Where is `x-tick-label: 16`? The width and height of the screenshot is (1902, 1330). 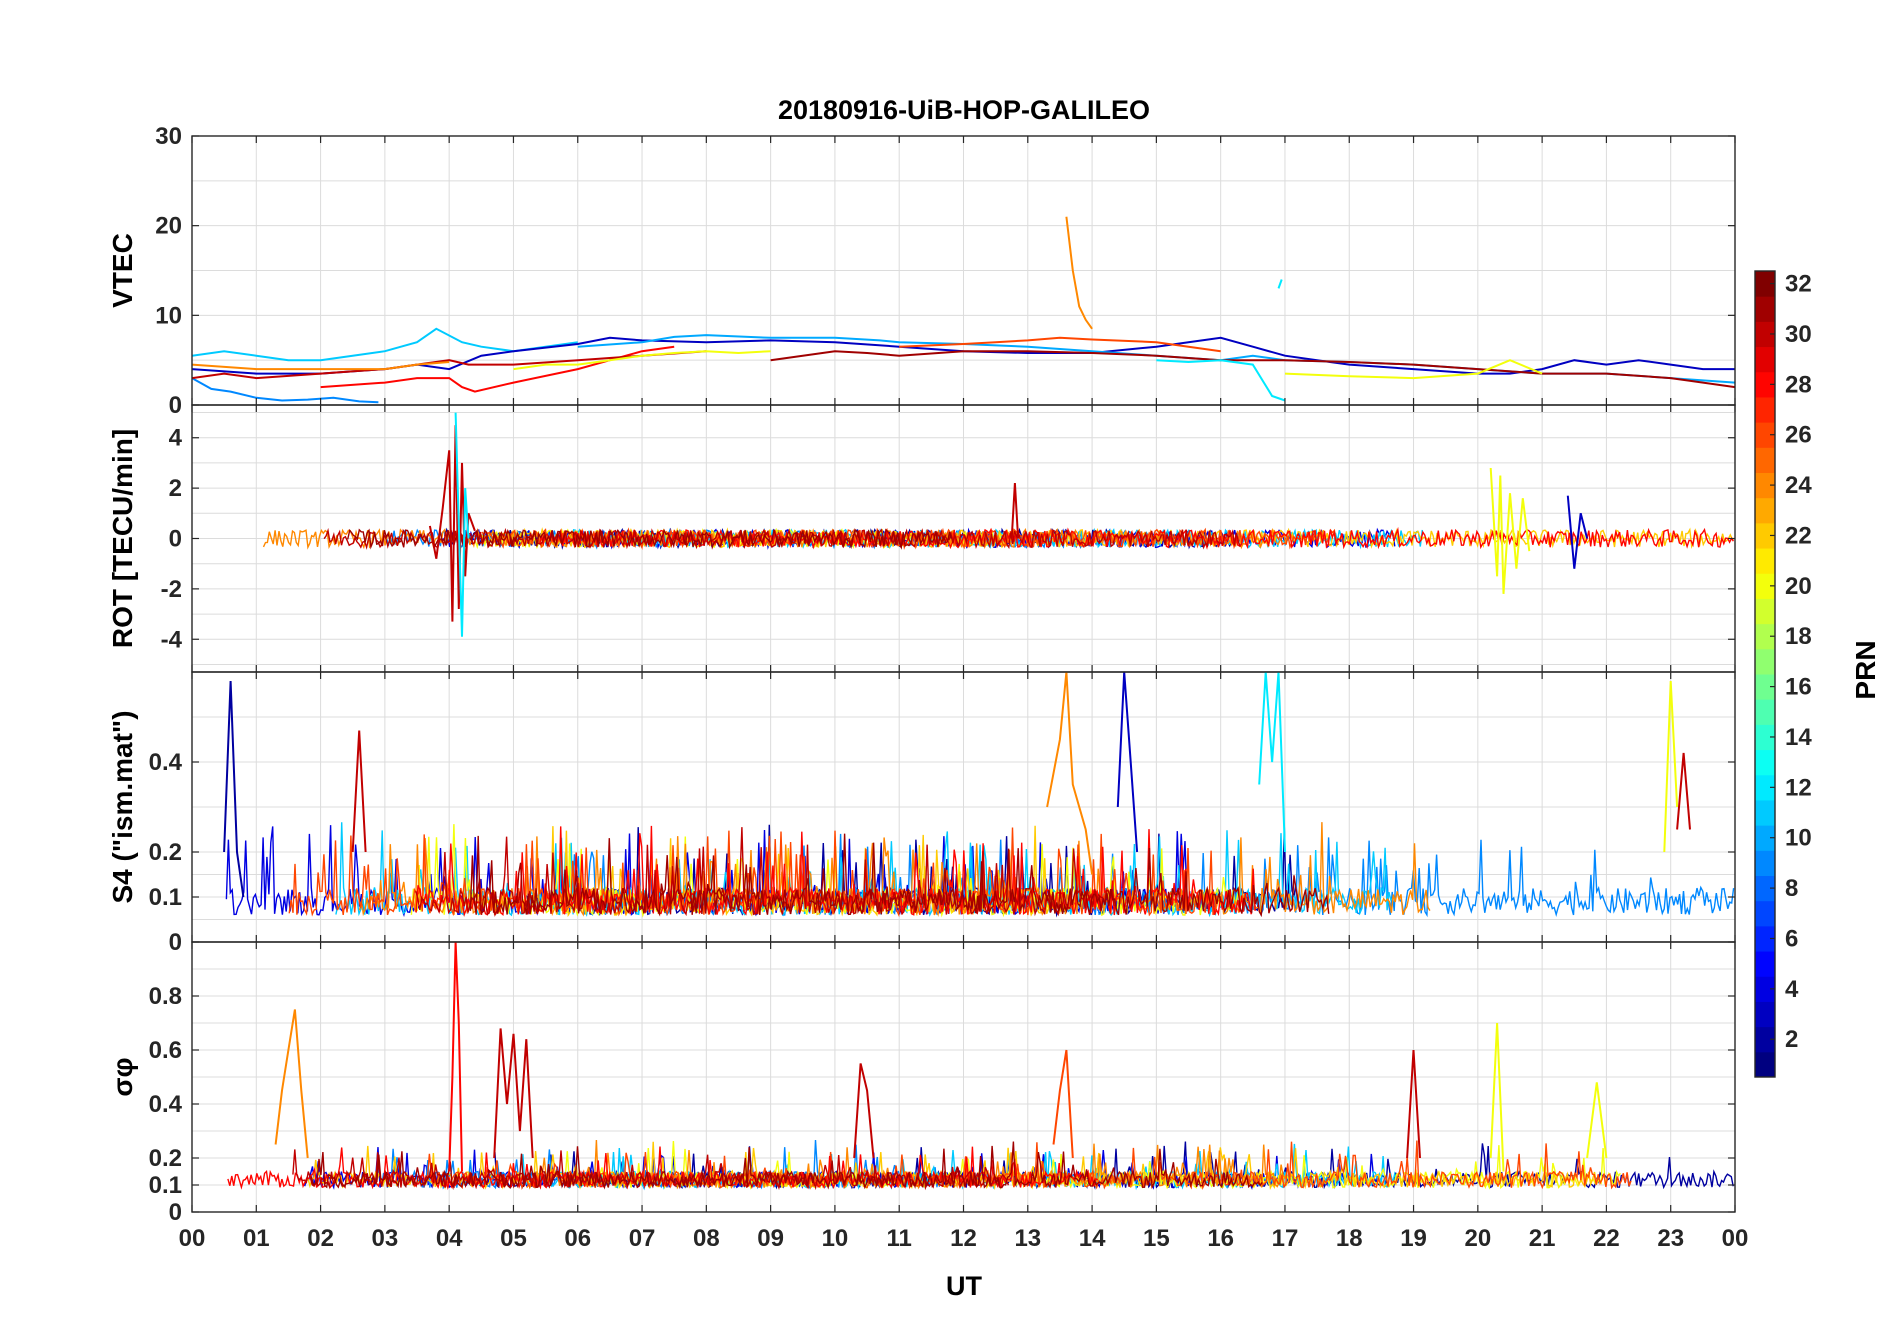
x-tick-label: 16 is located at coordinates (1220, 1238).